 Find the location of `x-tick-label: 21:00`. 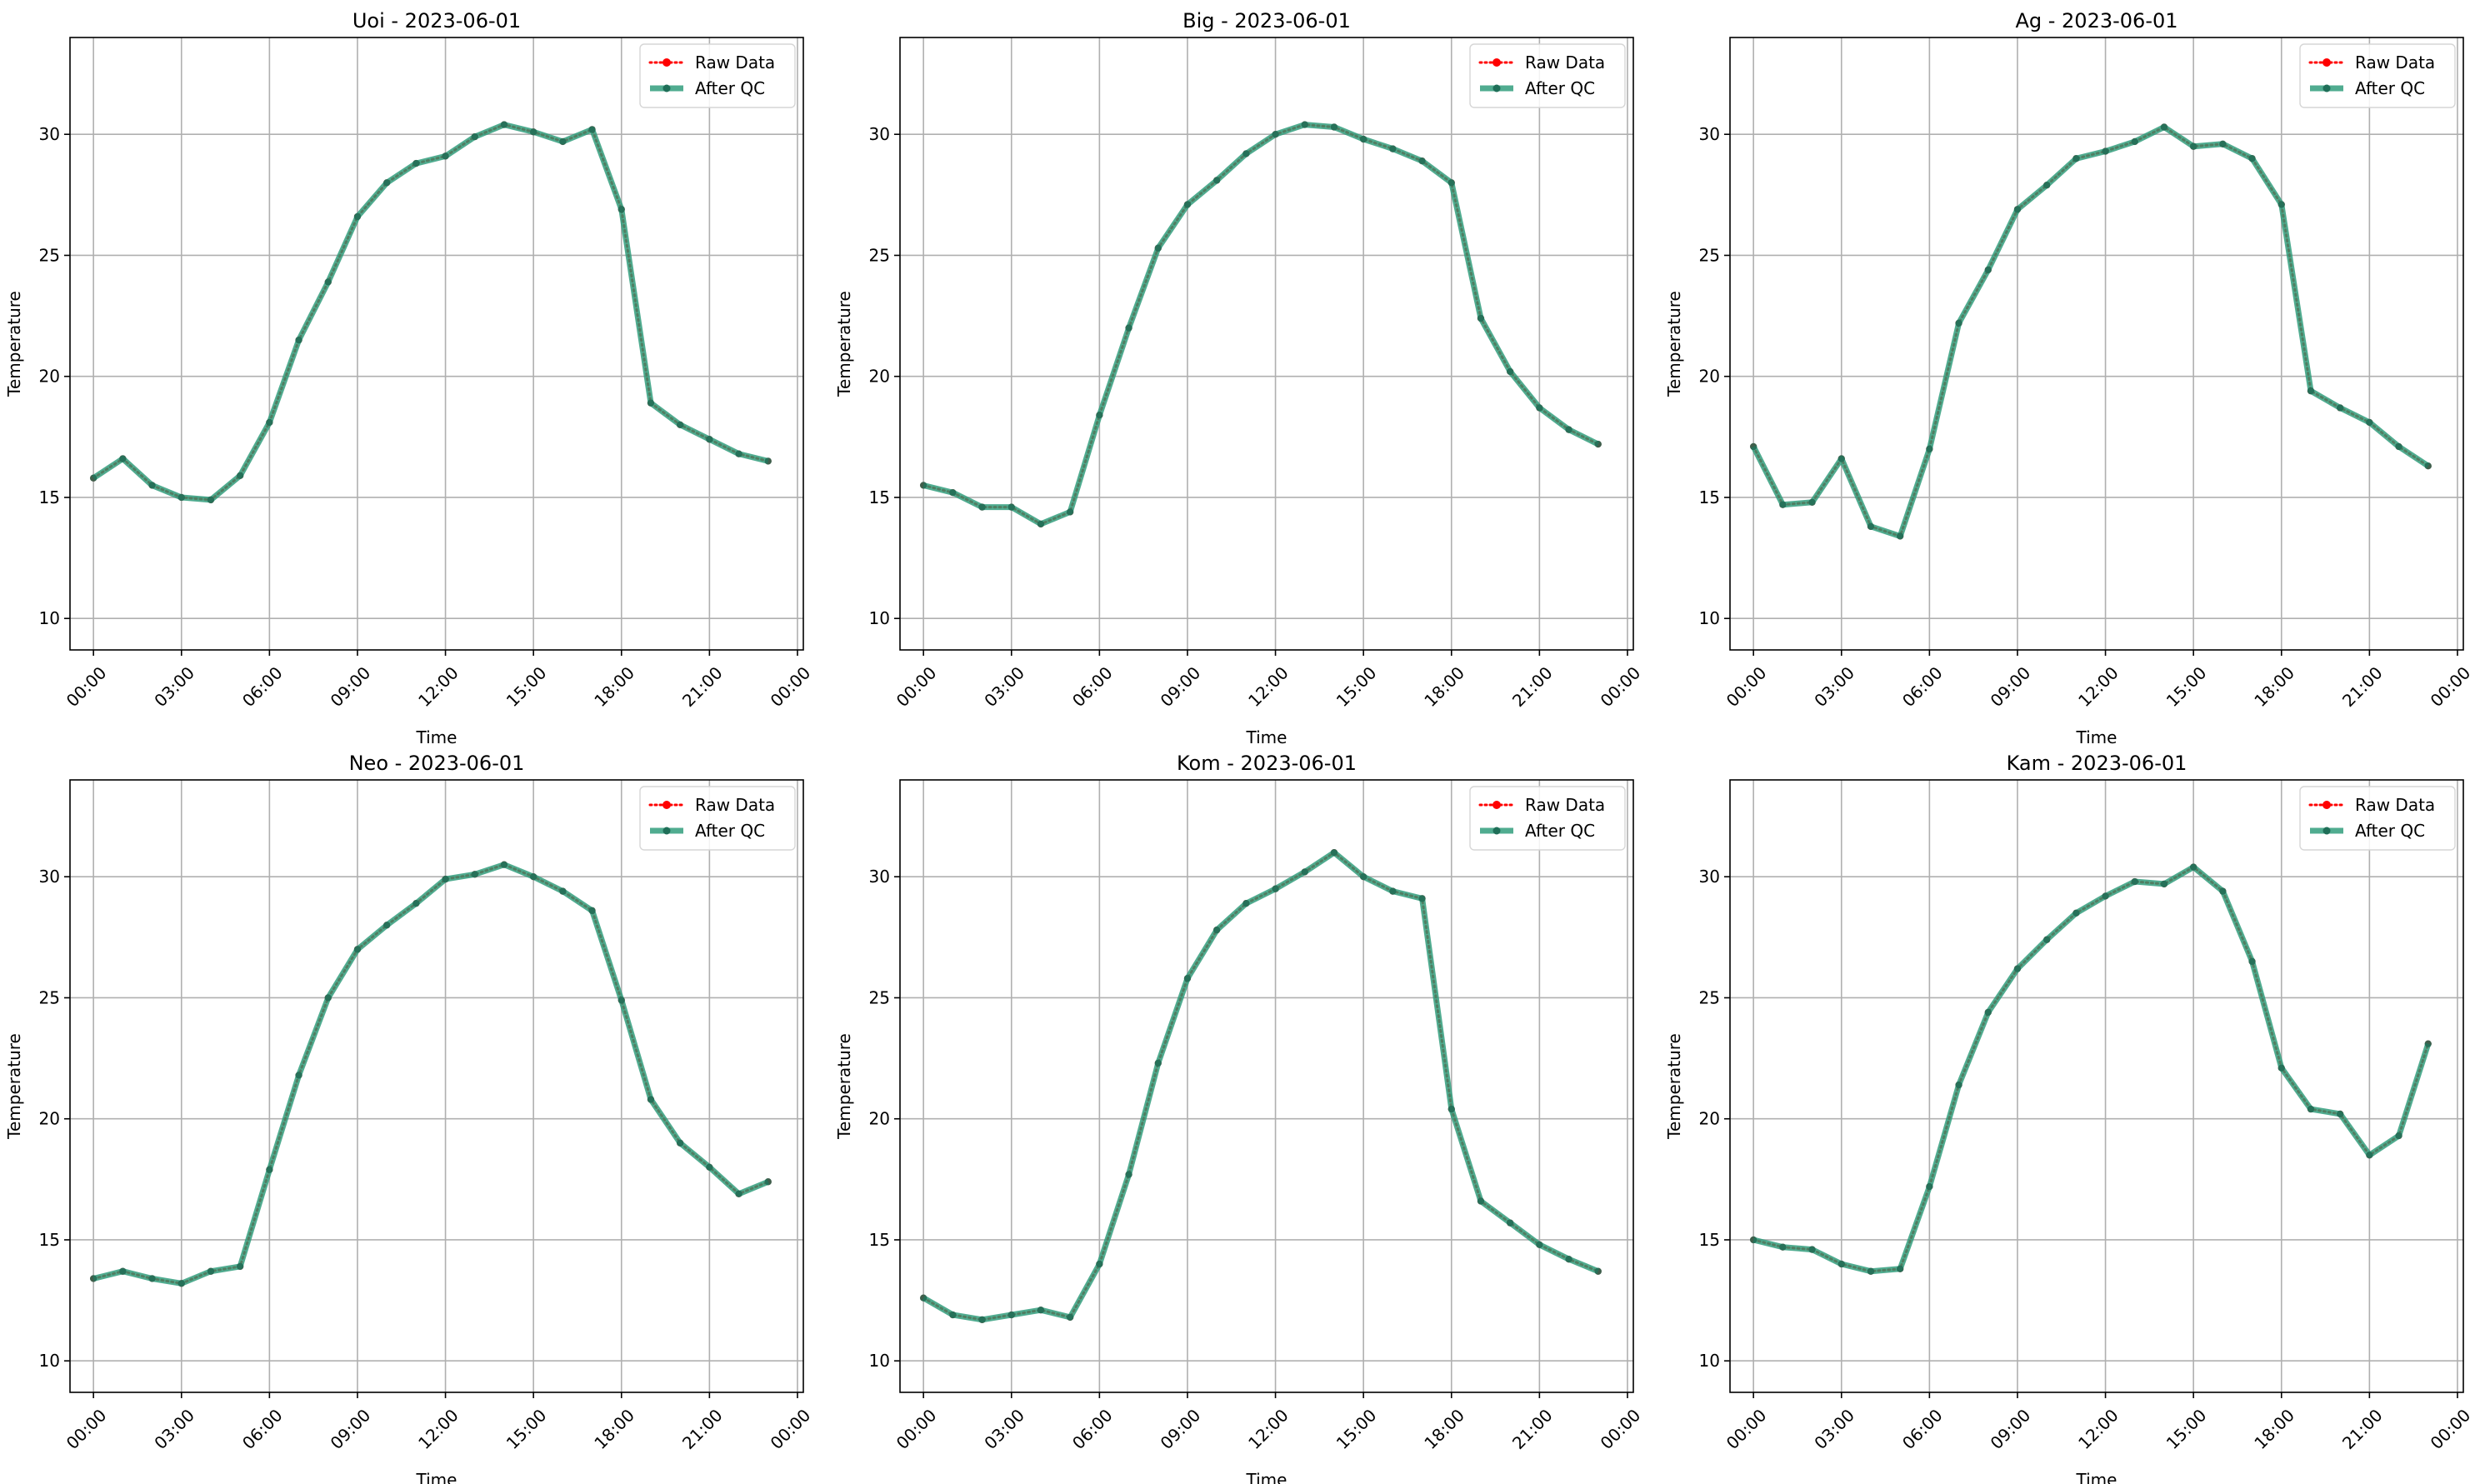

x-tick-label: 21:00 is located at coordinates (1532, 687).